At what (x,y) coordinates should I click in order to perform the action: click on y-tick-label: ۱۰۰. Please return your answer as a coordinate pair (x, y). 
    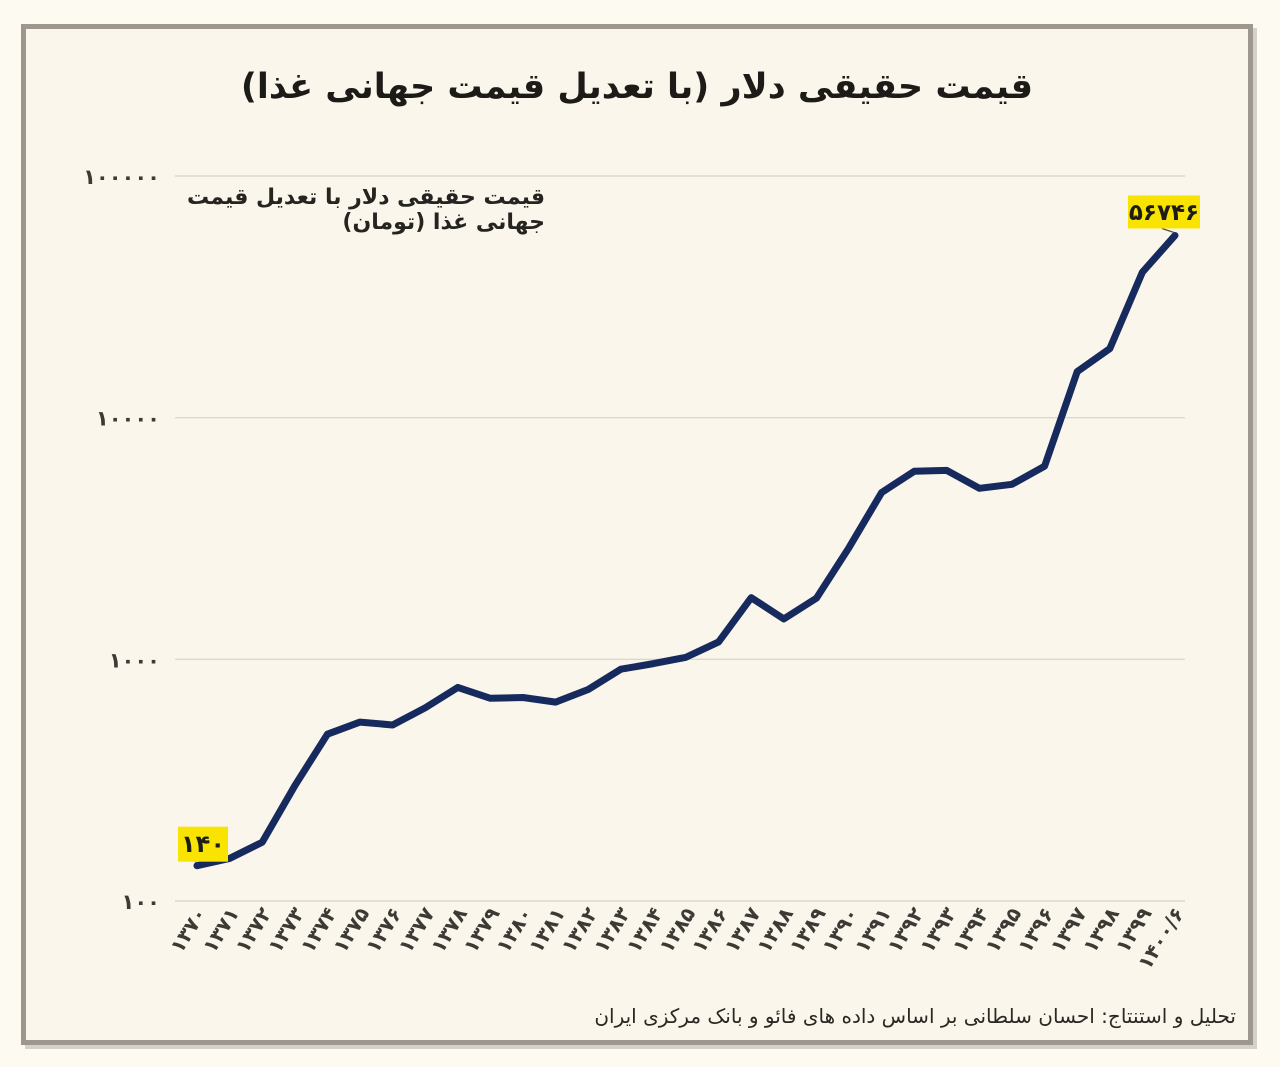
    Looking at the image, I should click on (141, 902).